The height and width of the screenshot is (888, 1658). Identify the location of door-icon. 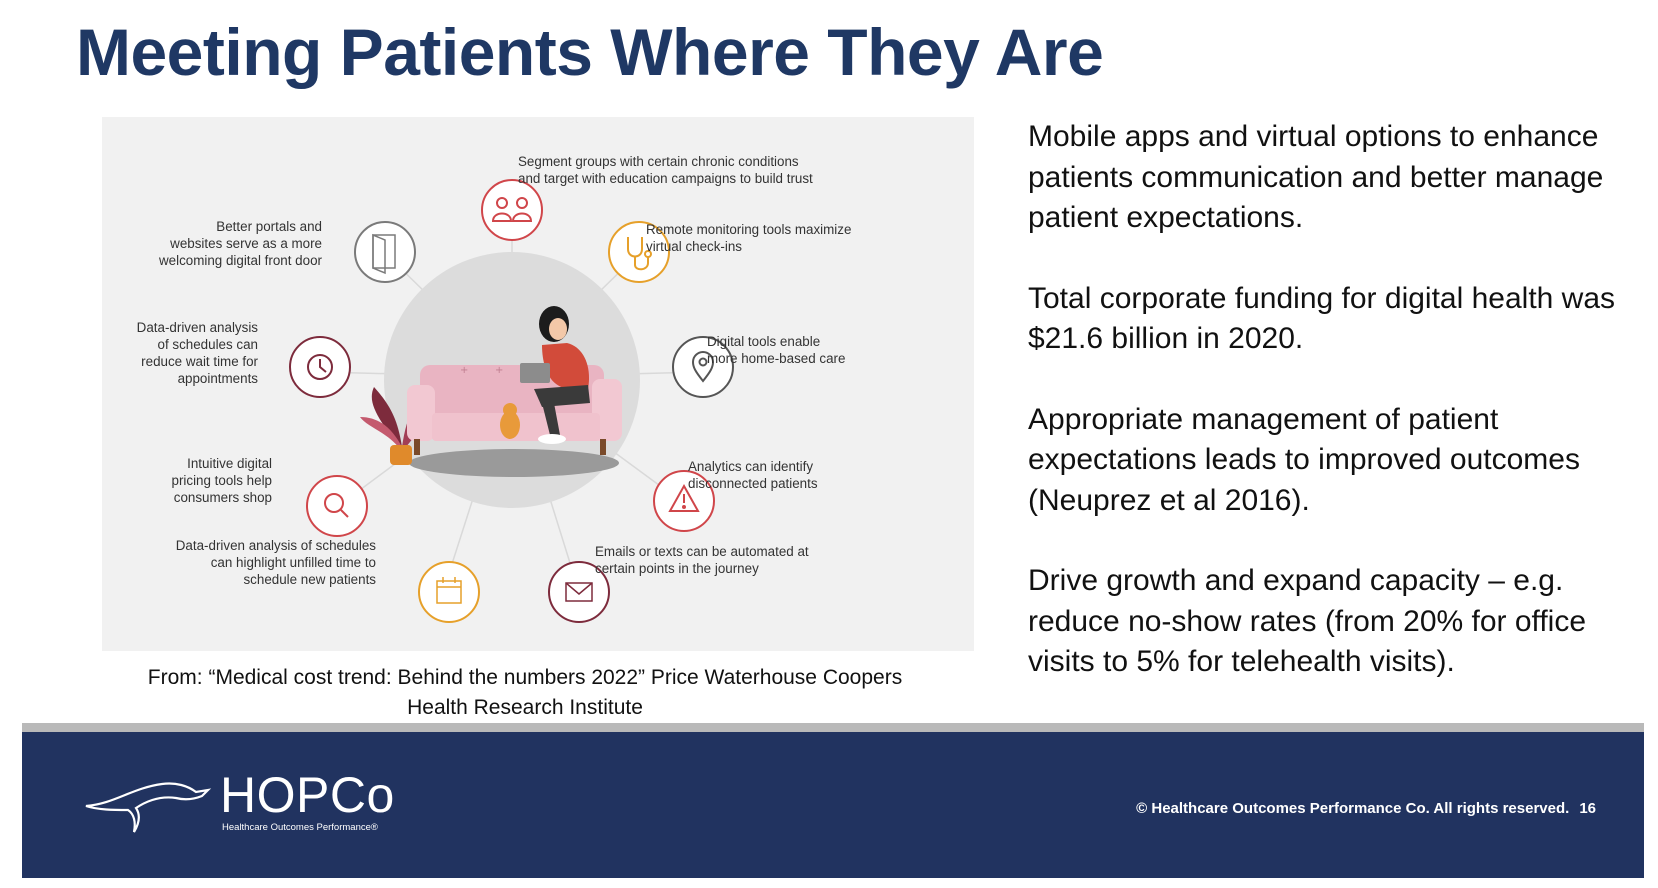
(385, 252).